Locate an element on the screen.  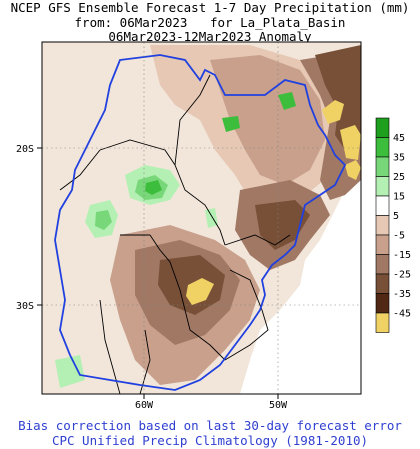
legend-label: -45 is located at coordinates (402, 314).